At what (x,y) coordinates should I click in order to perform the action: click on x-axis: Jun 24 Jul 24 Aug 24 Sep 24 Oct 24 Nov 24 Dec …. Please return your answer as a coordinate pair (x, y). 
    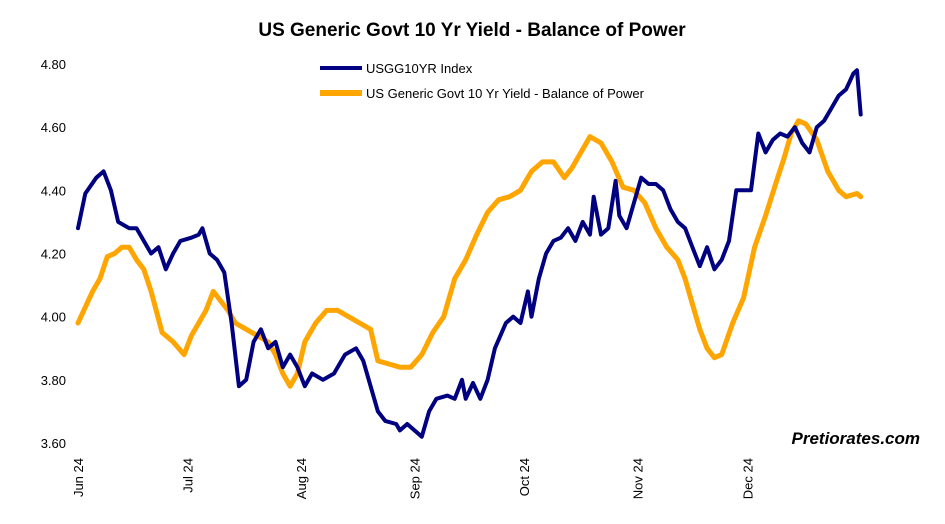
    Looking at the image, I should click on (413, 478).